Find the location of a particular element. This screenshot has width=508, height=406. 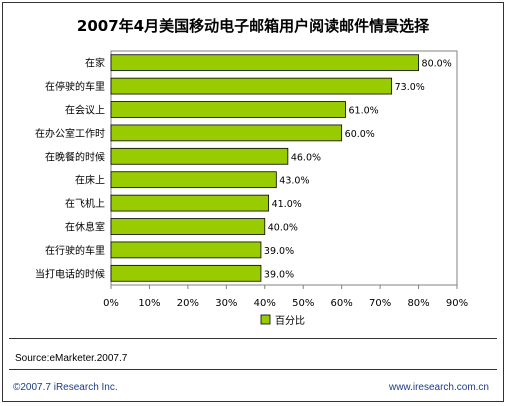

x-tick-label: 80% is located at coordinates (418, 303).